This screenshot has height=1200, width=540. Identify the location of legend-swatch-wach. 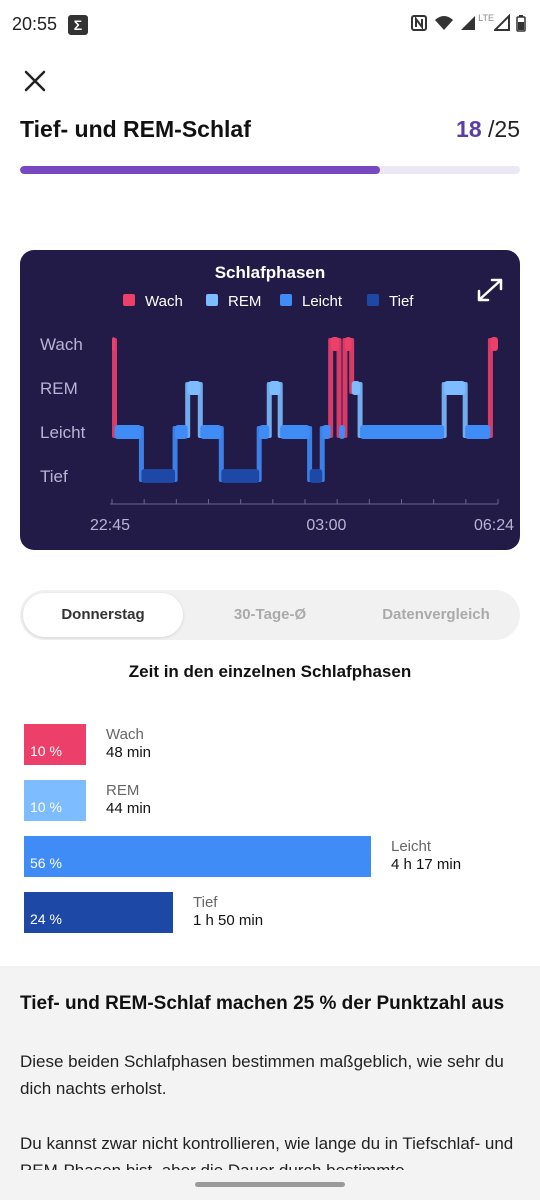
(129, 300).